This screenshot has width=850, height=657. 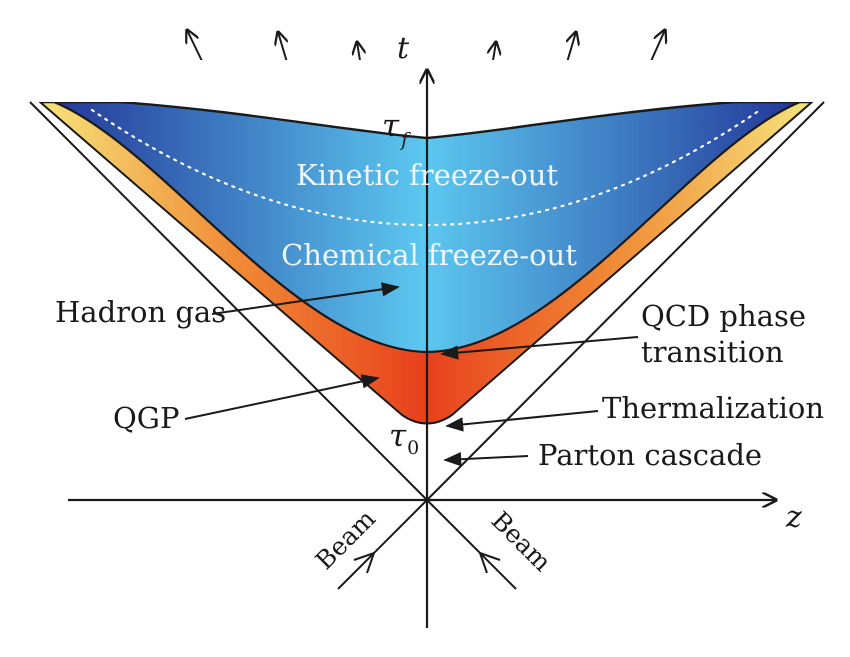 I want to click on hadron-gas-label: Hadron gas, so click(x=140, y=312).